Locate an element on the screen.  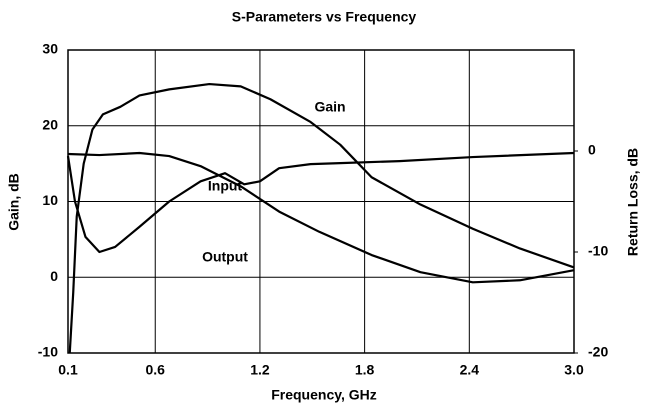
y-tick-label: -10 is located at coordinates (48, 352).